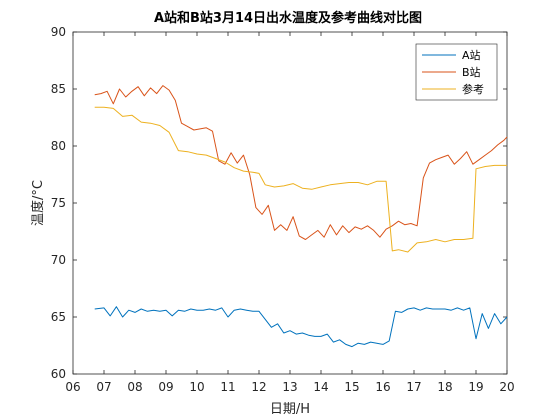  Describe the element at coordinates (58, 203) in the screenshot. I see `y-tick-label: 75` at that location.